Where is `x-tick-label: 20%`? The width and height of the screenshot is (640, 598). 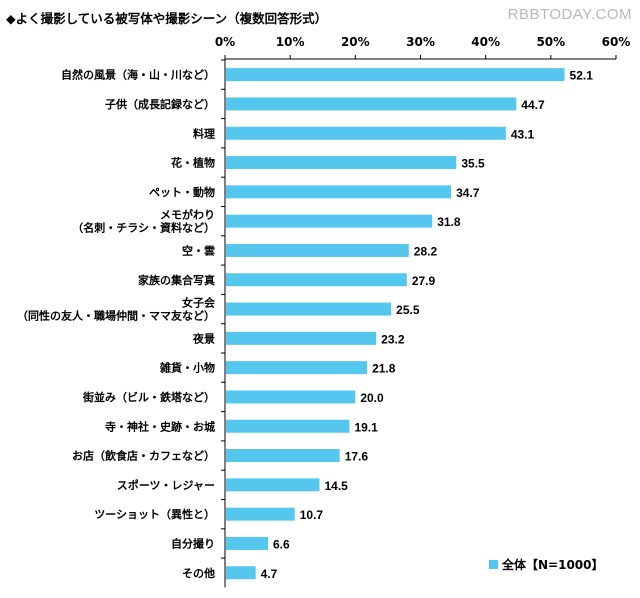
x-tick-label: 20% is located at coordinates (355, 42).